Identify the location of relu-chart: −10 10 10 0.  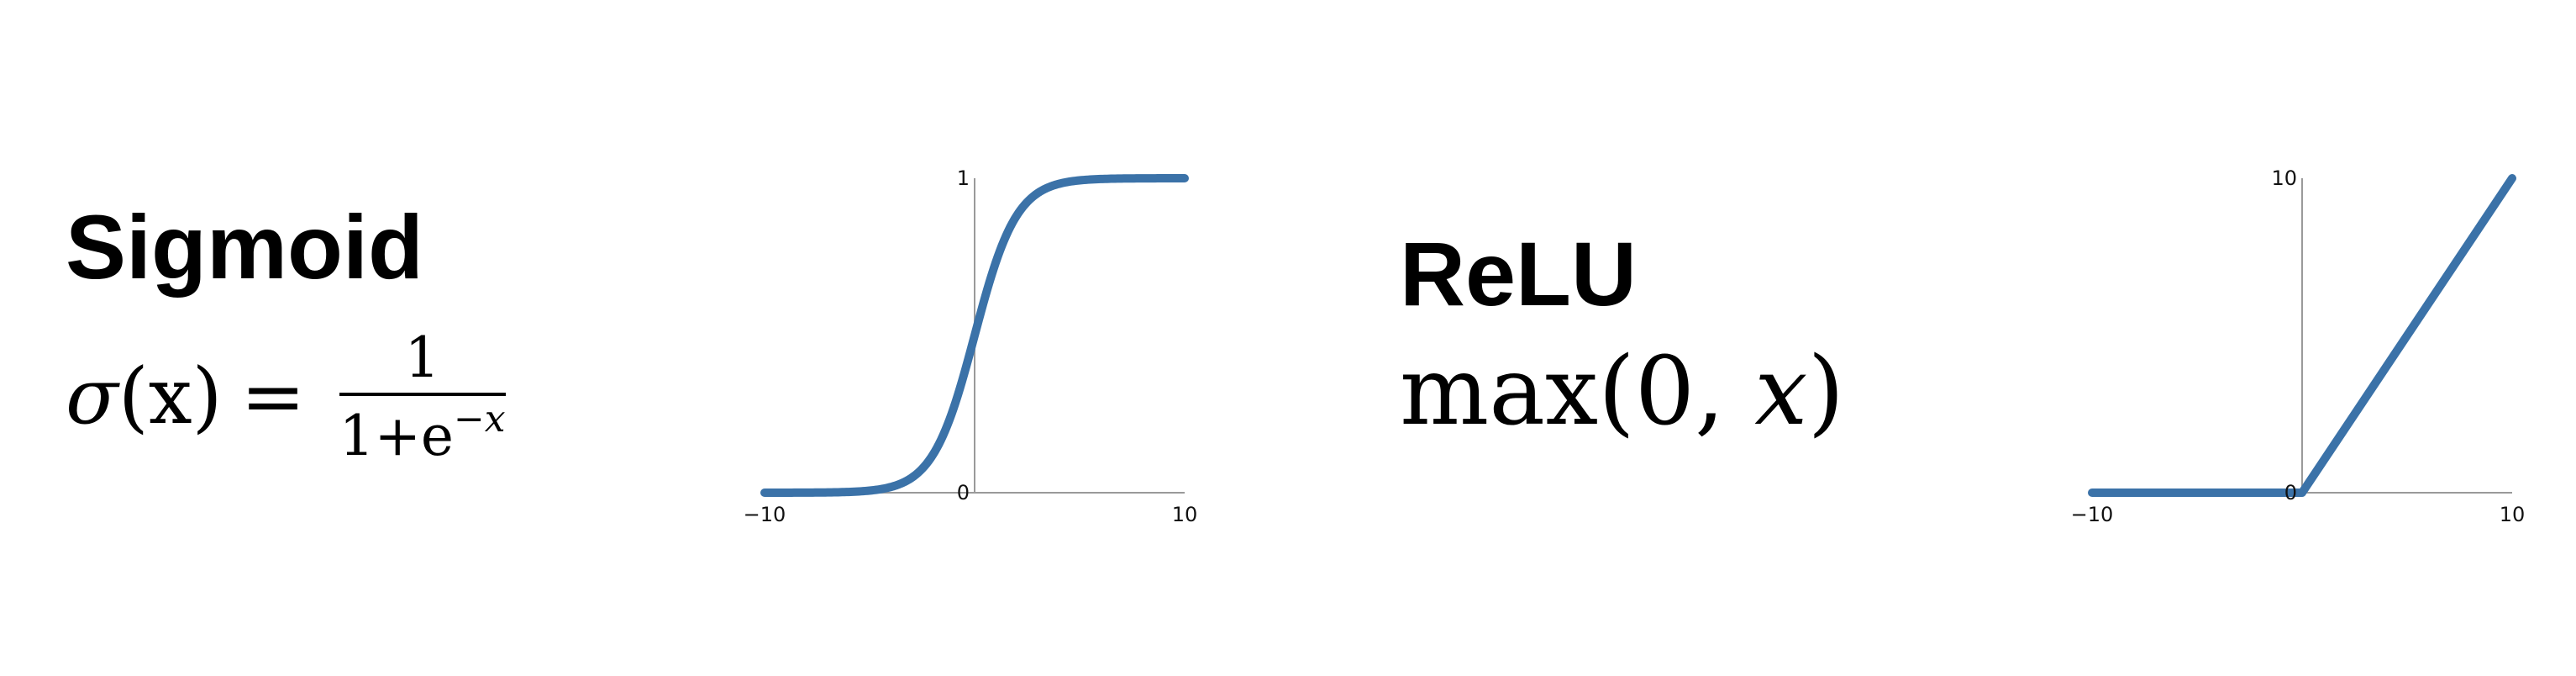
(2298, 346).